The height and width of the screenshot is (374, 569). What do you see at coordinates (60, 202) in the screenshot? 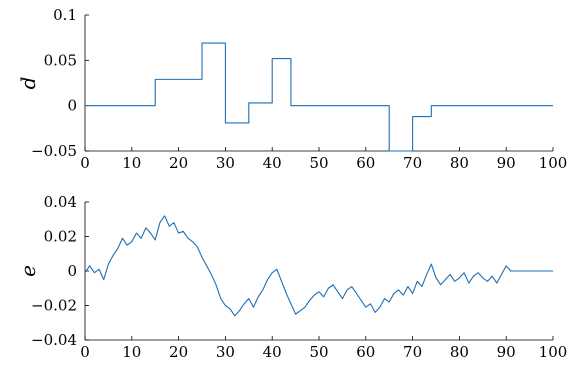
I see `y-tick-label-e: 0.04` at bounding box center [60, 202].